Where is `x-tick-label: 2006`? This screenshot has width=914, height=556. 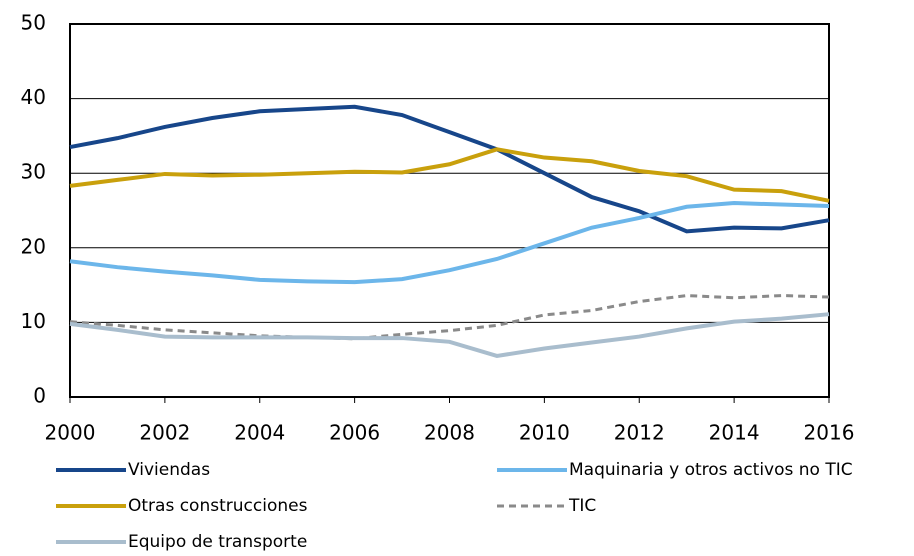
x-tick-label: 2006 is located at coordinates (354, 433).